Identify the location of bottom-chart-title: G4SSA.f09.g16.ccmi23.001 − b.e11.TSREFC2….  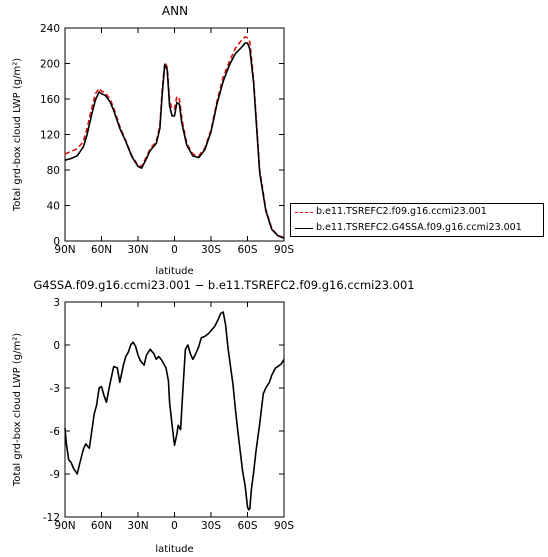
(223, 285).